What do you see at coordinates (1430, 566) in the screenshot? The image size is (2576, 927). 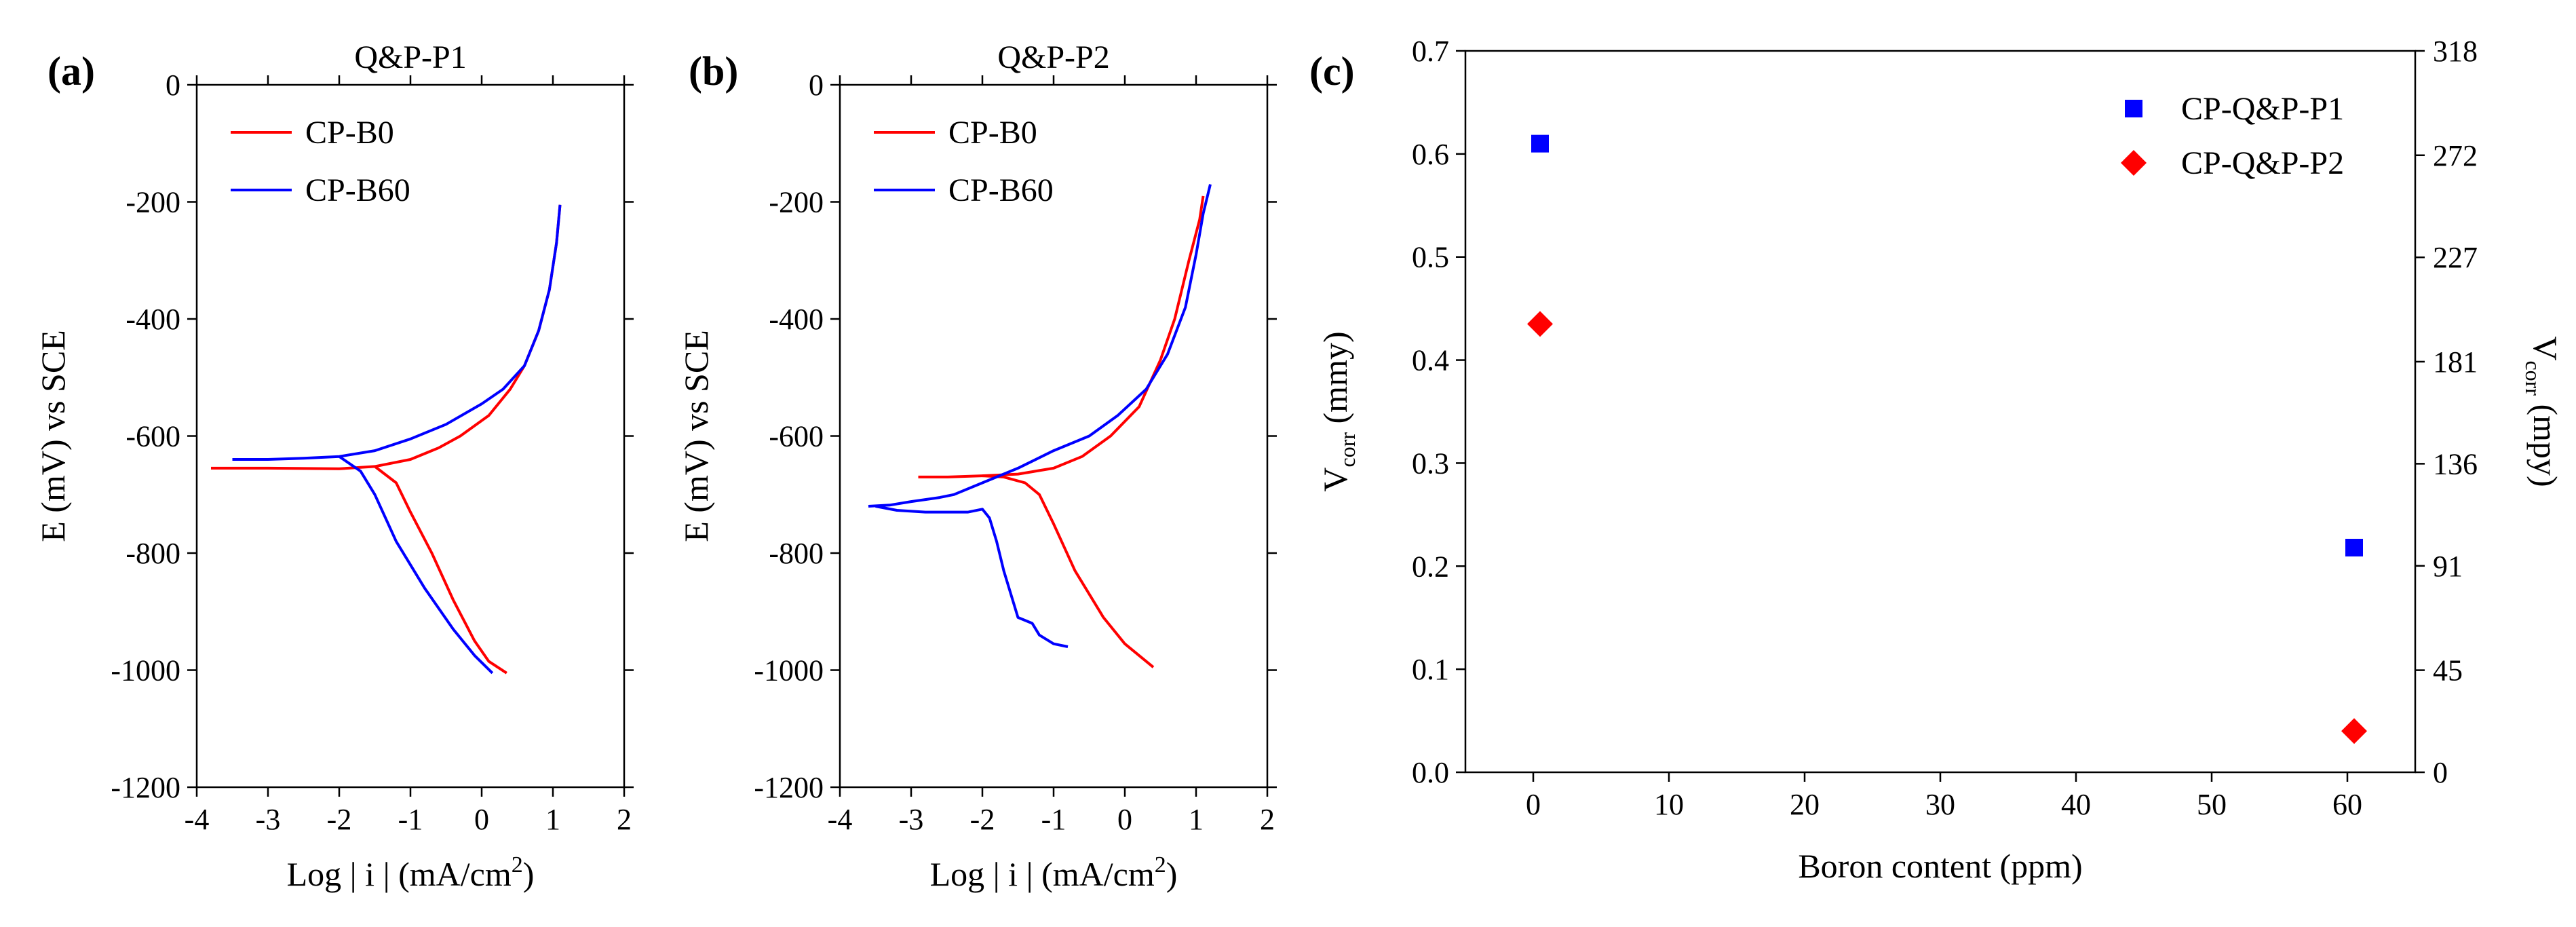 I see `y-tick-label: 0.2` at bounding box center [1430, 566].